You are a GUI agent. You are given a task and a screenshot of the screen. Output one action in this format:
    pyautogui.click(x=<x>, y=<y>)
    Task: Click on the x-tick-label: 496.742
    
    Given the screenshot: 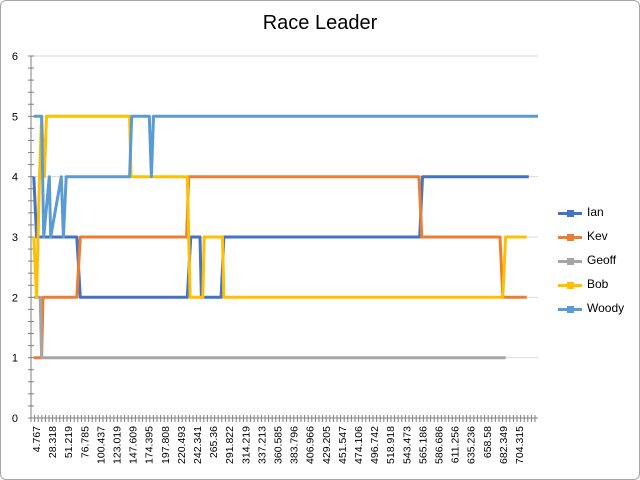 What is the action you would take?
    pyautogui.click(x=375, y=445)
    